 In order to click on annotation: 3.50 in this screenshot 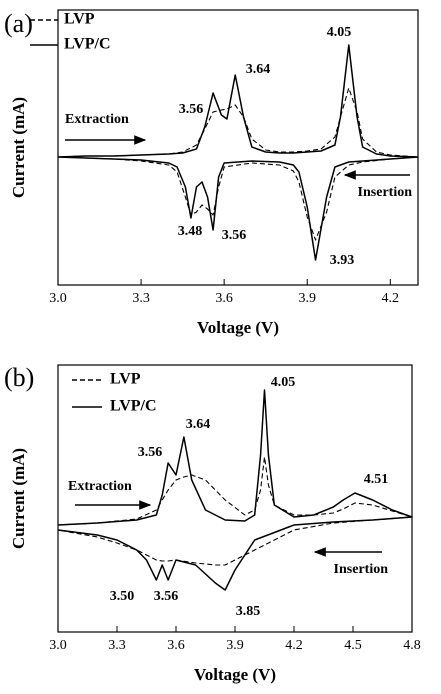, I will do `click(122, 596)`.